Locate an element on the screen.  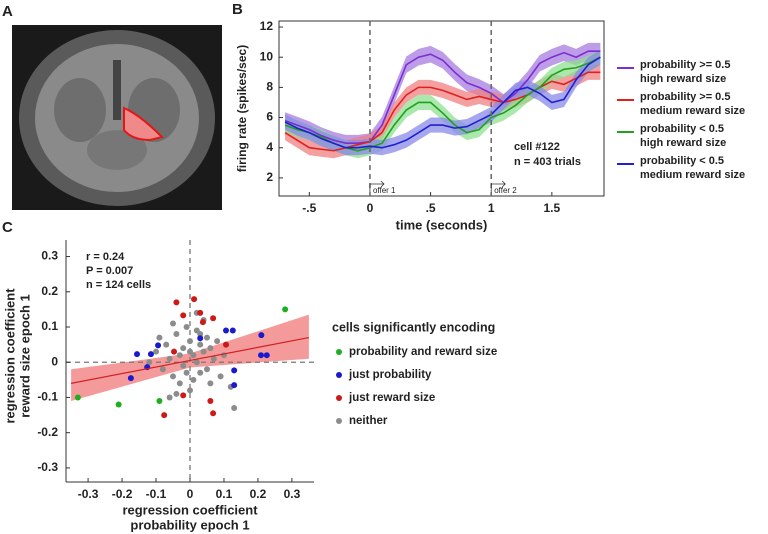
annotation: n = 403 trials is located at coordinates (547, 162).